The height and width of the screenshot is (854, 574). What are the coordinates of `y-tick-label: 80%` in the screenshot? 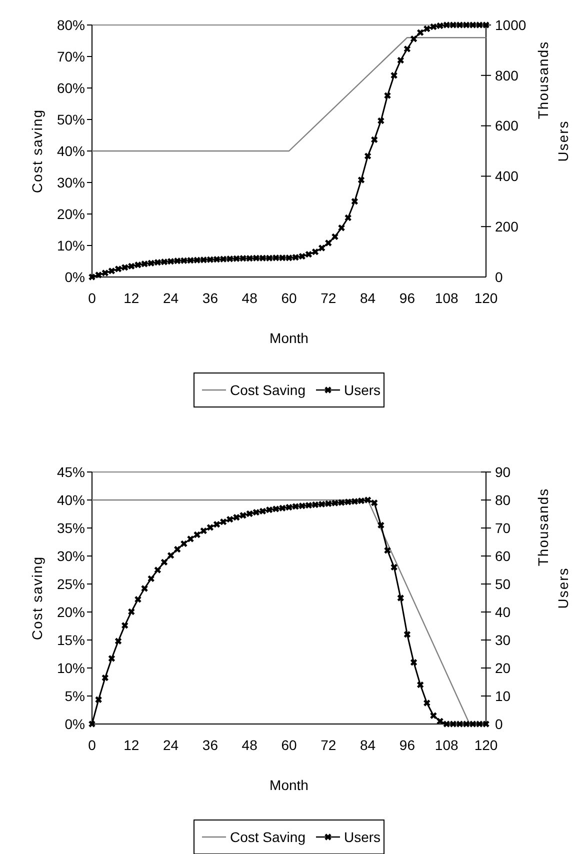 It's located at (70, 24).